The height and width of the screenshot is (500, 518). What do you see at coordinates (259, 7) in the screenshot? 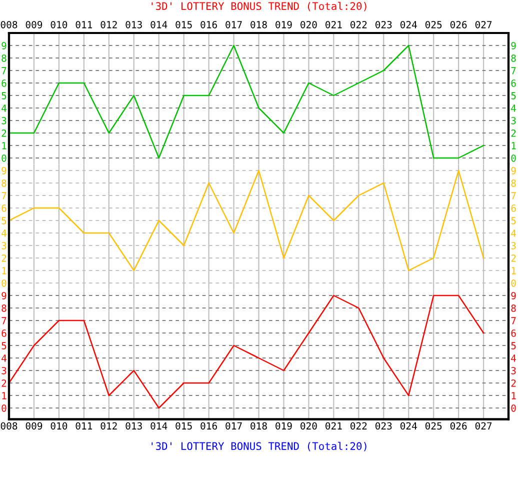
I see `chart-title: '3D' LOTTERY BONUS TREND (Total:20)` at bounding box center [259, 7].